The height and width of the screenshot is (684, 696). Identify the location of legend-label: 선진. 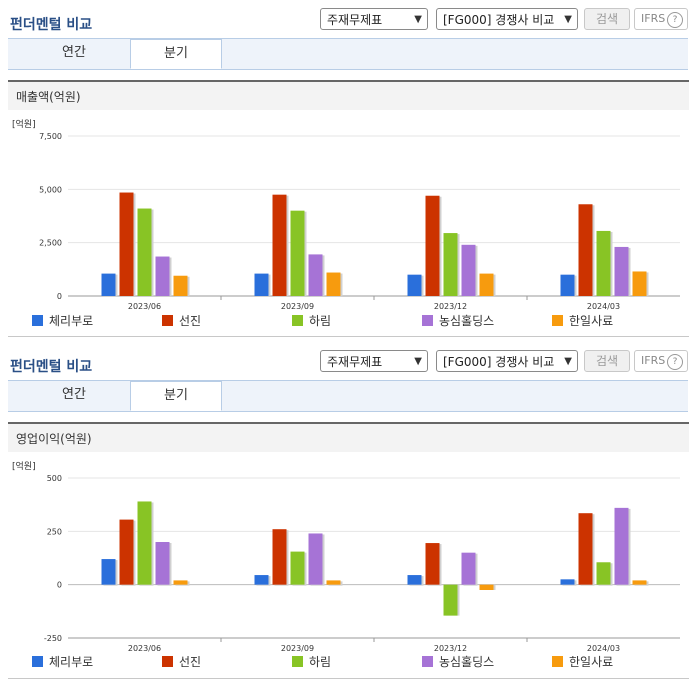
(190, 321).